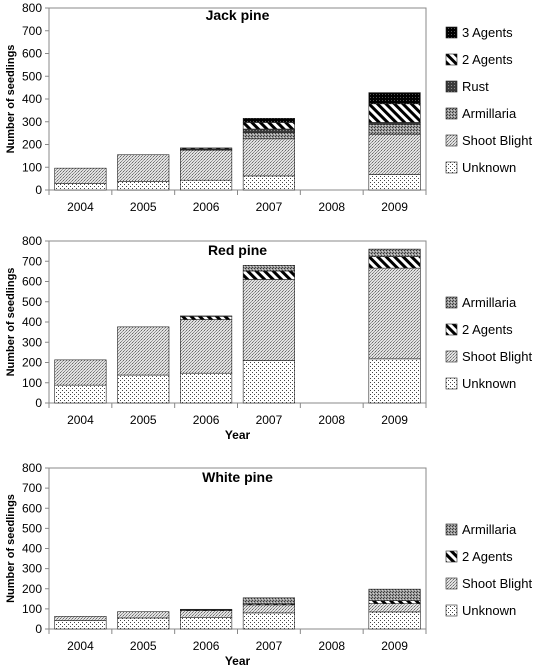 The image size is (538, 670). What do you see at coordinates (32, 282) in the screenshot?
I see `y-tick-label: 600` at bounding box center [32, 282].